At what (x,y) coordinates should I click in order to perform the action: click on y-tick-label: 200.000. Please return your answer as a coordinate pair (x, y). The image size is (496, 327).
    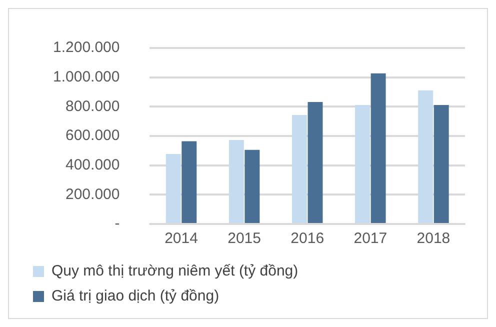
    Looking at the image, I should click on (92, 194).